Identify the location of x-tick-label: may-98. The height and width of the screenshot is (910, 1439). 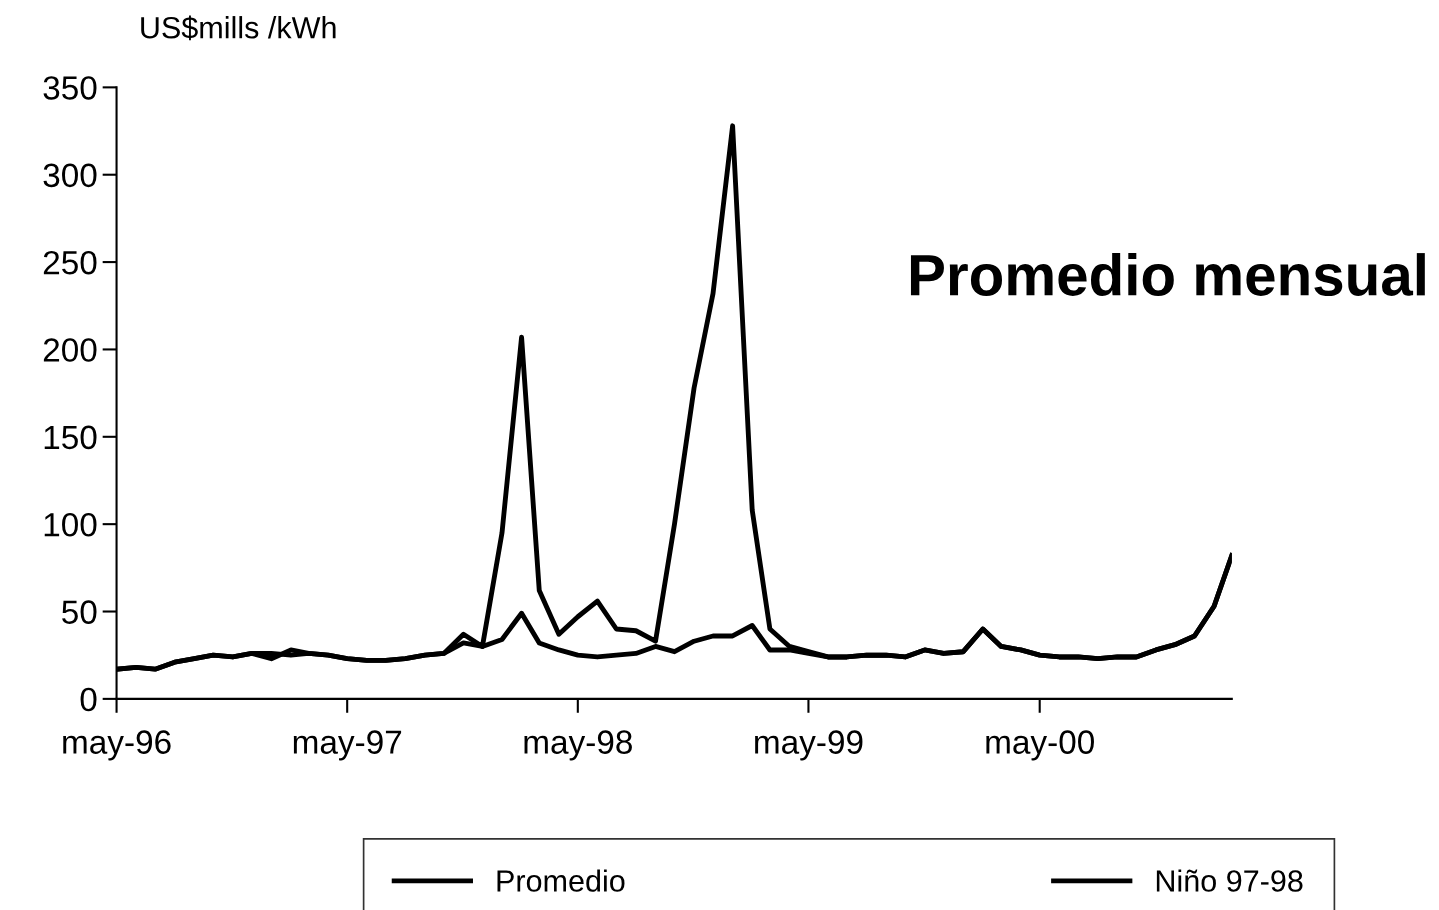
(578, 745).